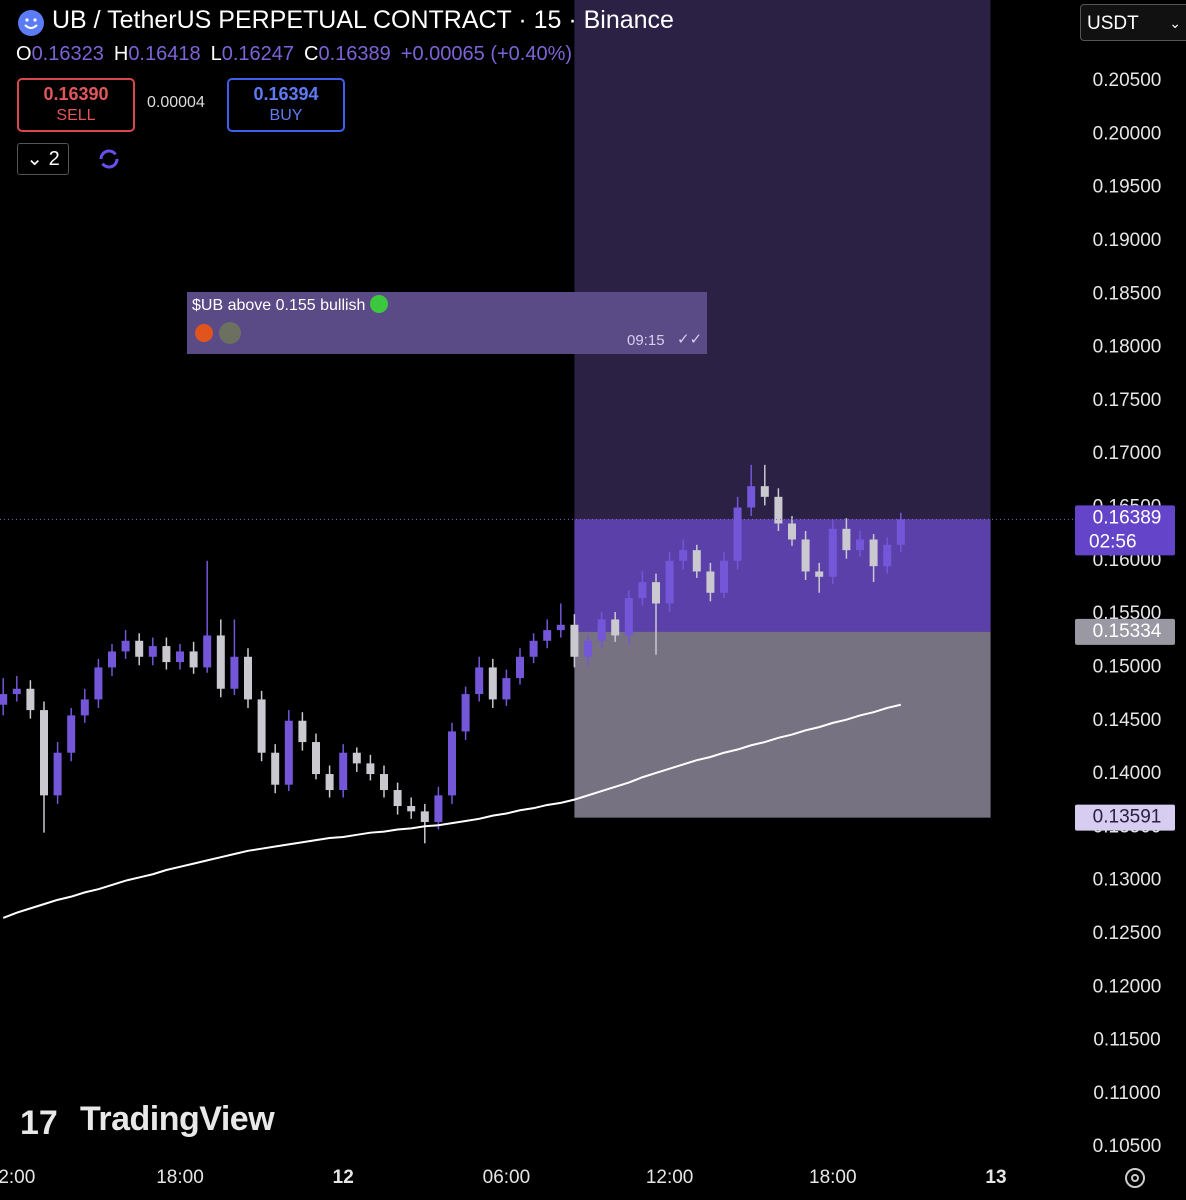  What do you see at coordinates (1113, 23) in the screenshot?
I see `currency: USDT` at bounding box center [1113, 23].